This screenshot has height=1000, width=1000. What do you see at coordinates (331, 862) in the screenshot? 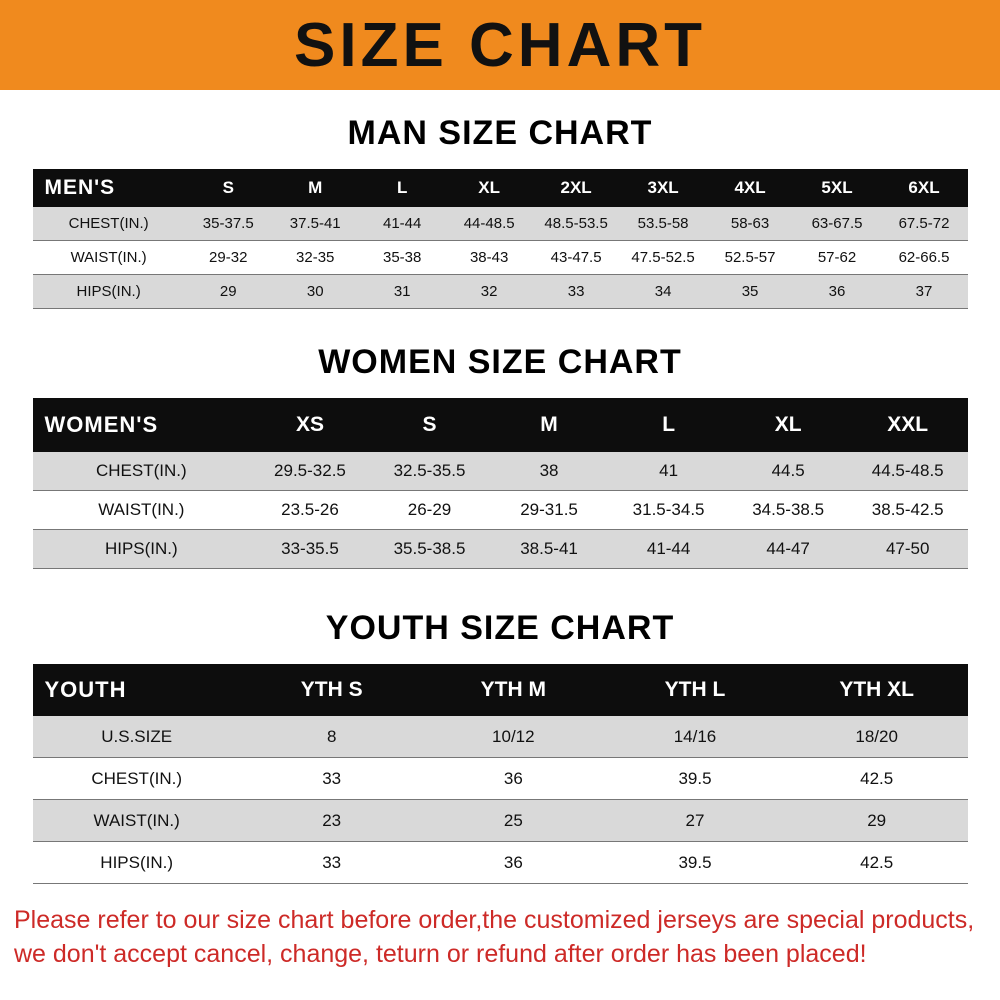
I see `size-value-cell: 33` at bounding box center [331, 862].